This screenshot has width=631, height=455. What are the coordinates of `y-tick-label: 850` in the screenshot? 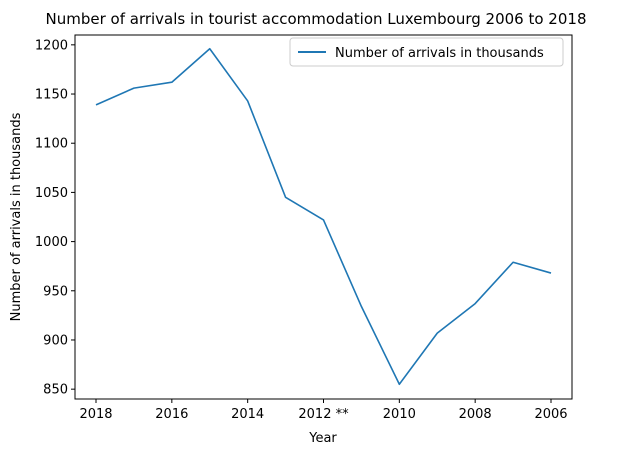 It's located at (55, 390).